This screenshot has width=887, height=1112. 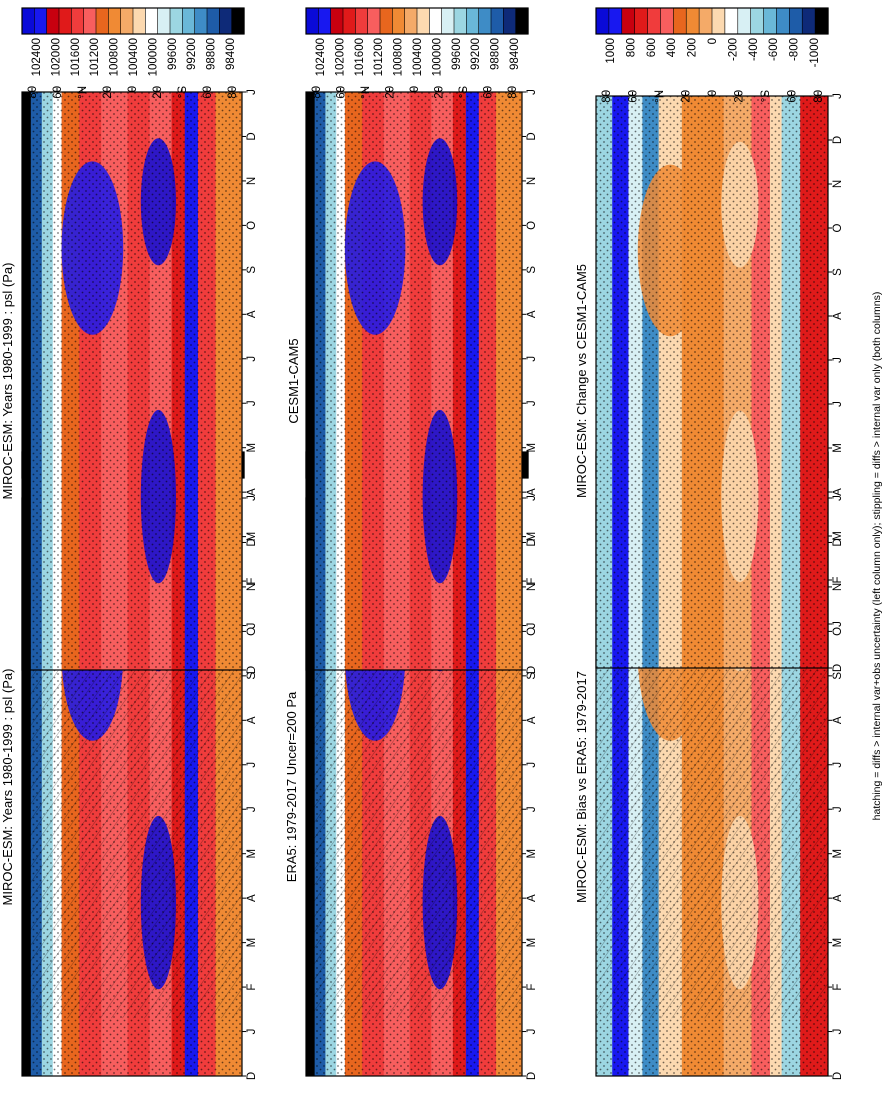 What do you see at coordinates (733, 49) in the screenshot?
I see `colorbar-tick-label: -200` at bounding box center [733, 49].